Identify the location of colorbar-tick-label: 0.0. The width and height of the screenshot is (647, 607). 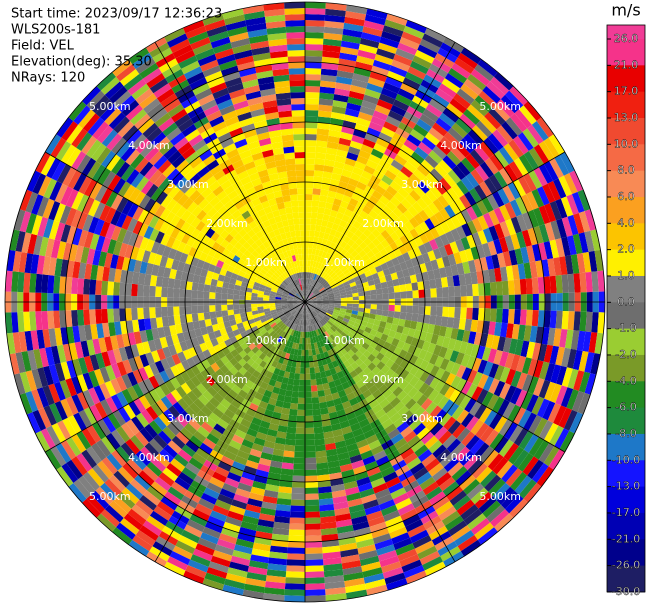
(626, 301).